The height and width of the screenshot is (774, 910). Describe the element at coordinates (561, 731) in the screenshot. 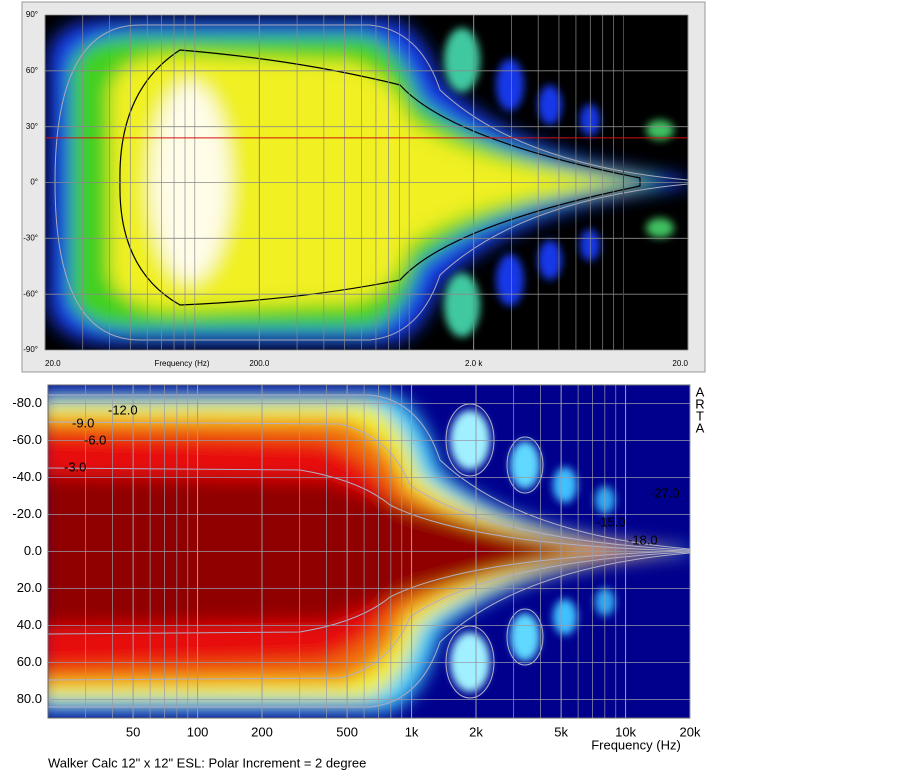

I see `x-tick-label: 5k` at that location.